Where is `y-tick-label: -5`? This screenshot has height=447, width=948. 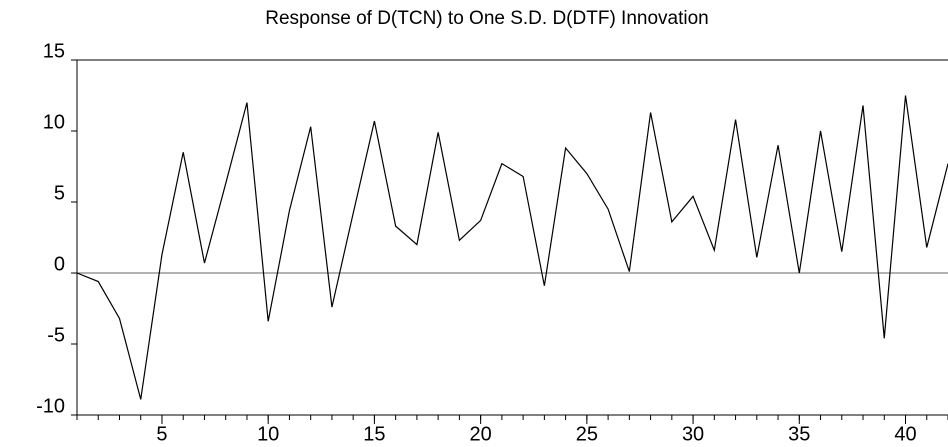 y-tick-label: -5 is located at coordinates (56, 335).